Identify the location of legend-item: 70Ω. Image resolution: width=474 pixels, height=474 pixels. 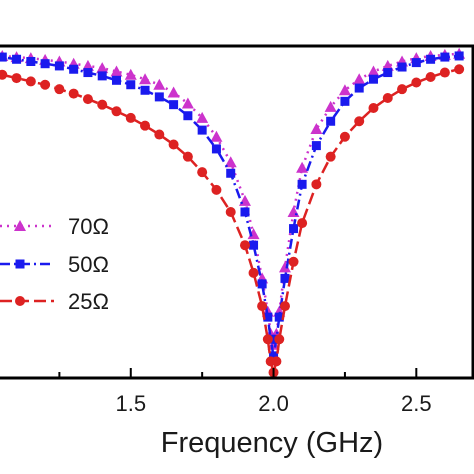
(54, 226).